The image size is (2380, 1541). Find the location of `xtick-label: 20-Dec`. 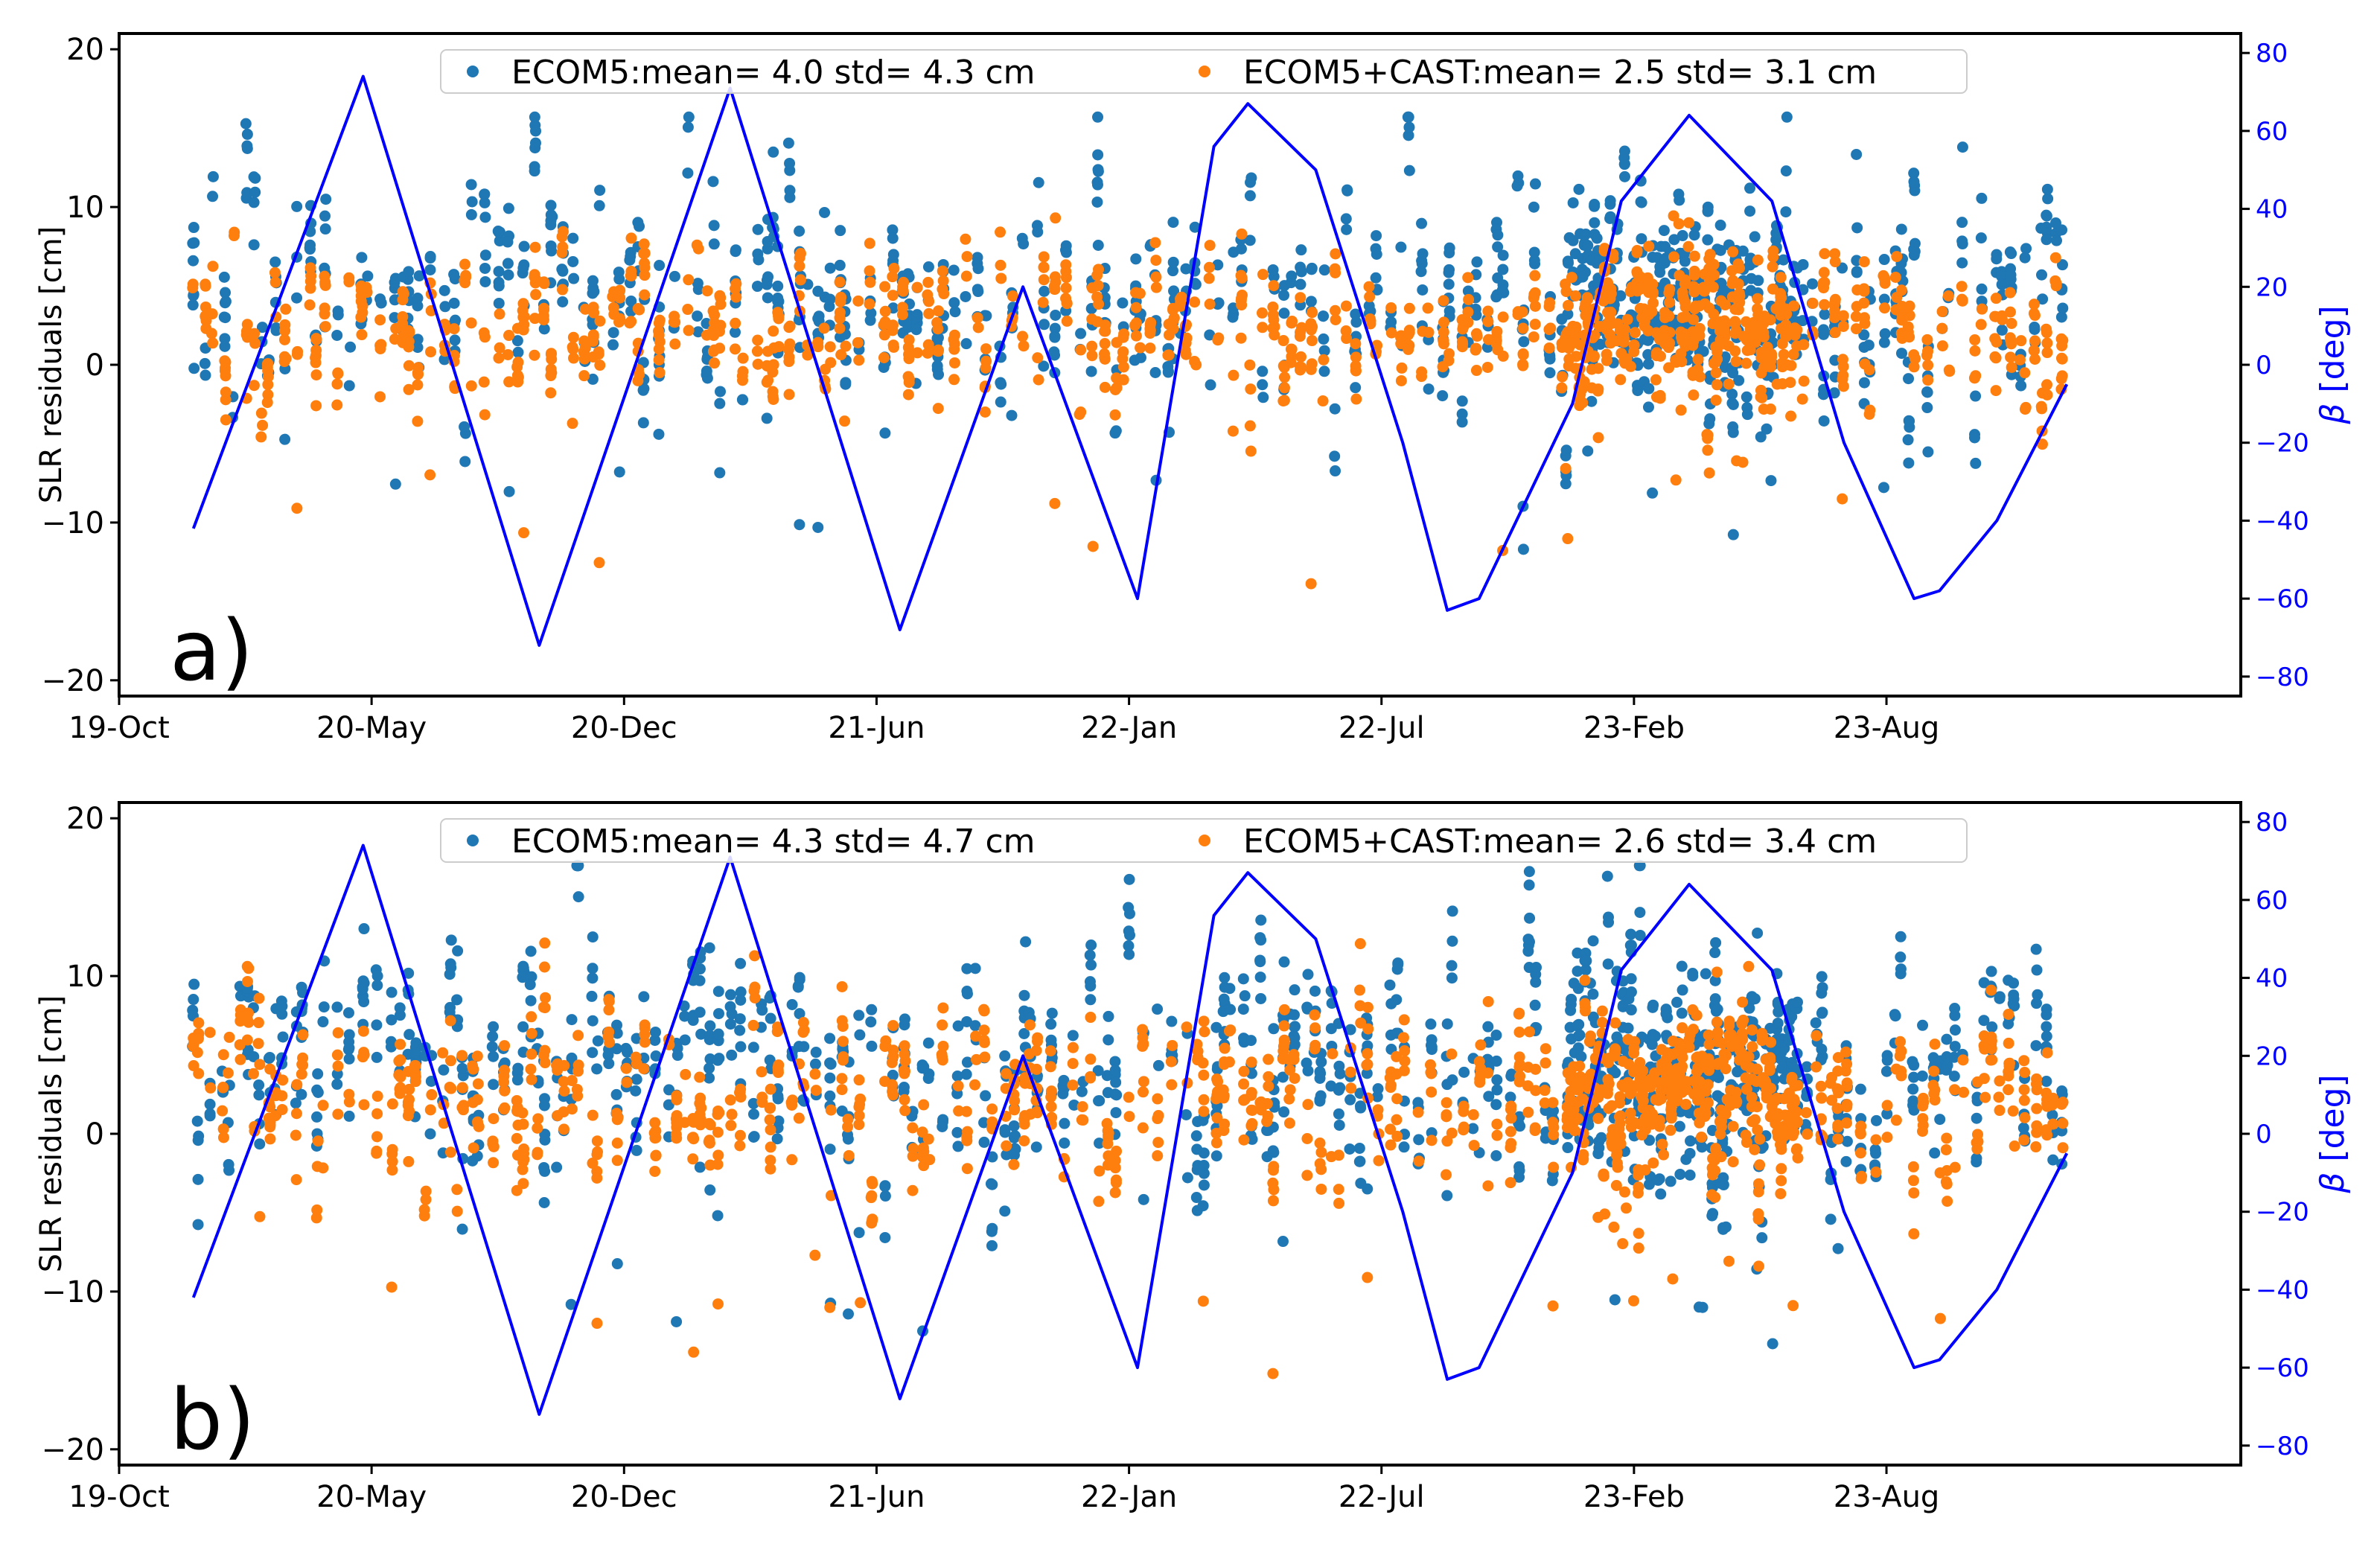

xtick-label: 20-Dec is located at coordinates (624, 728).